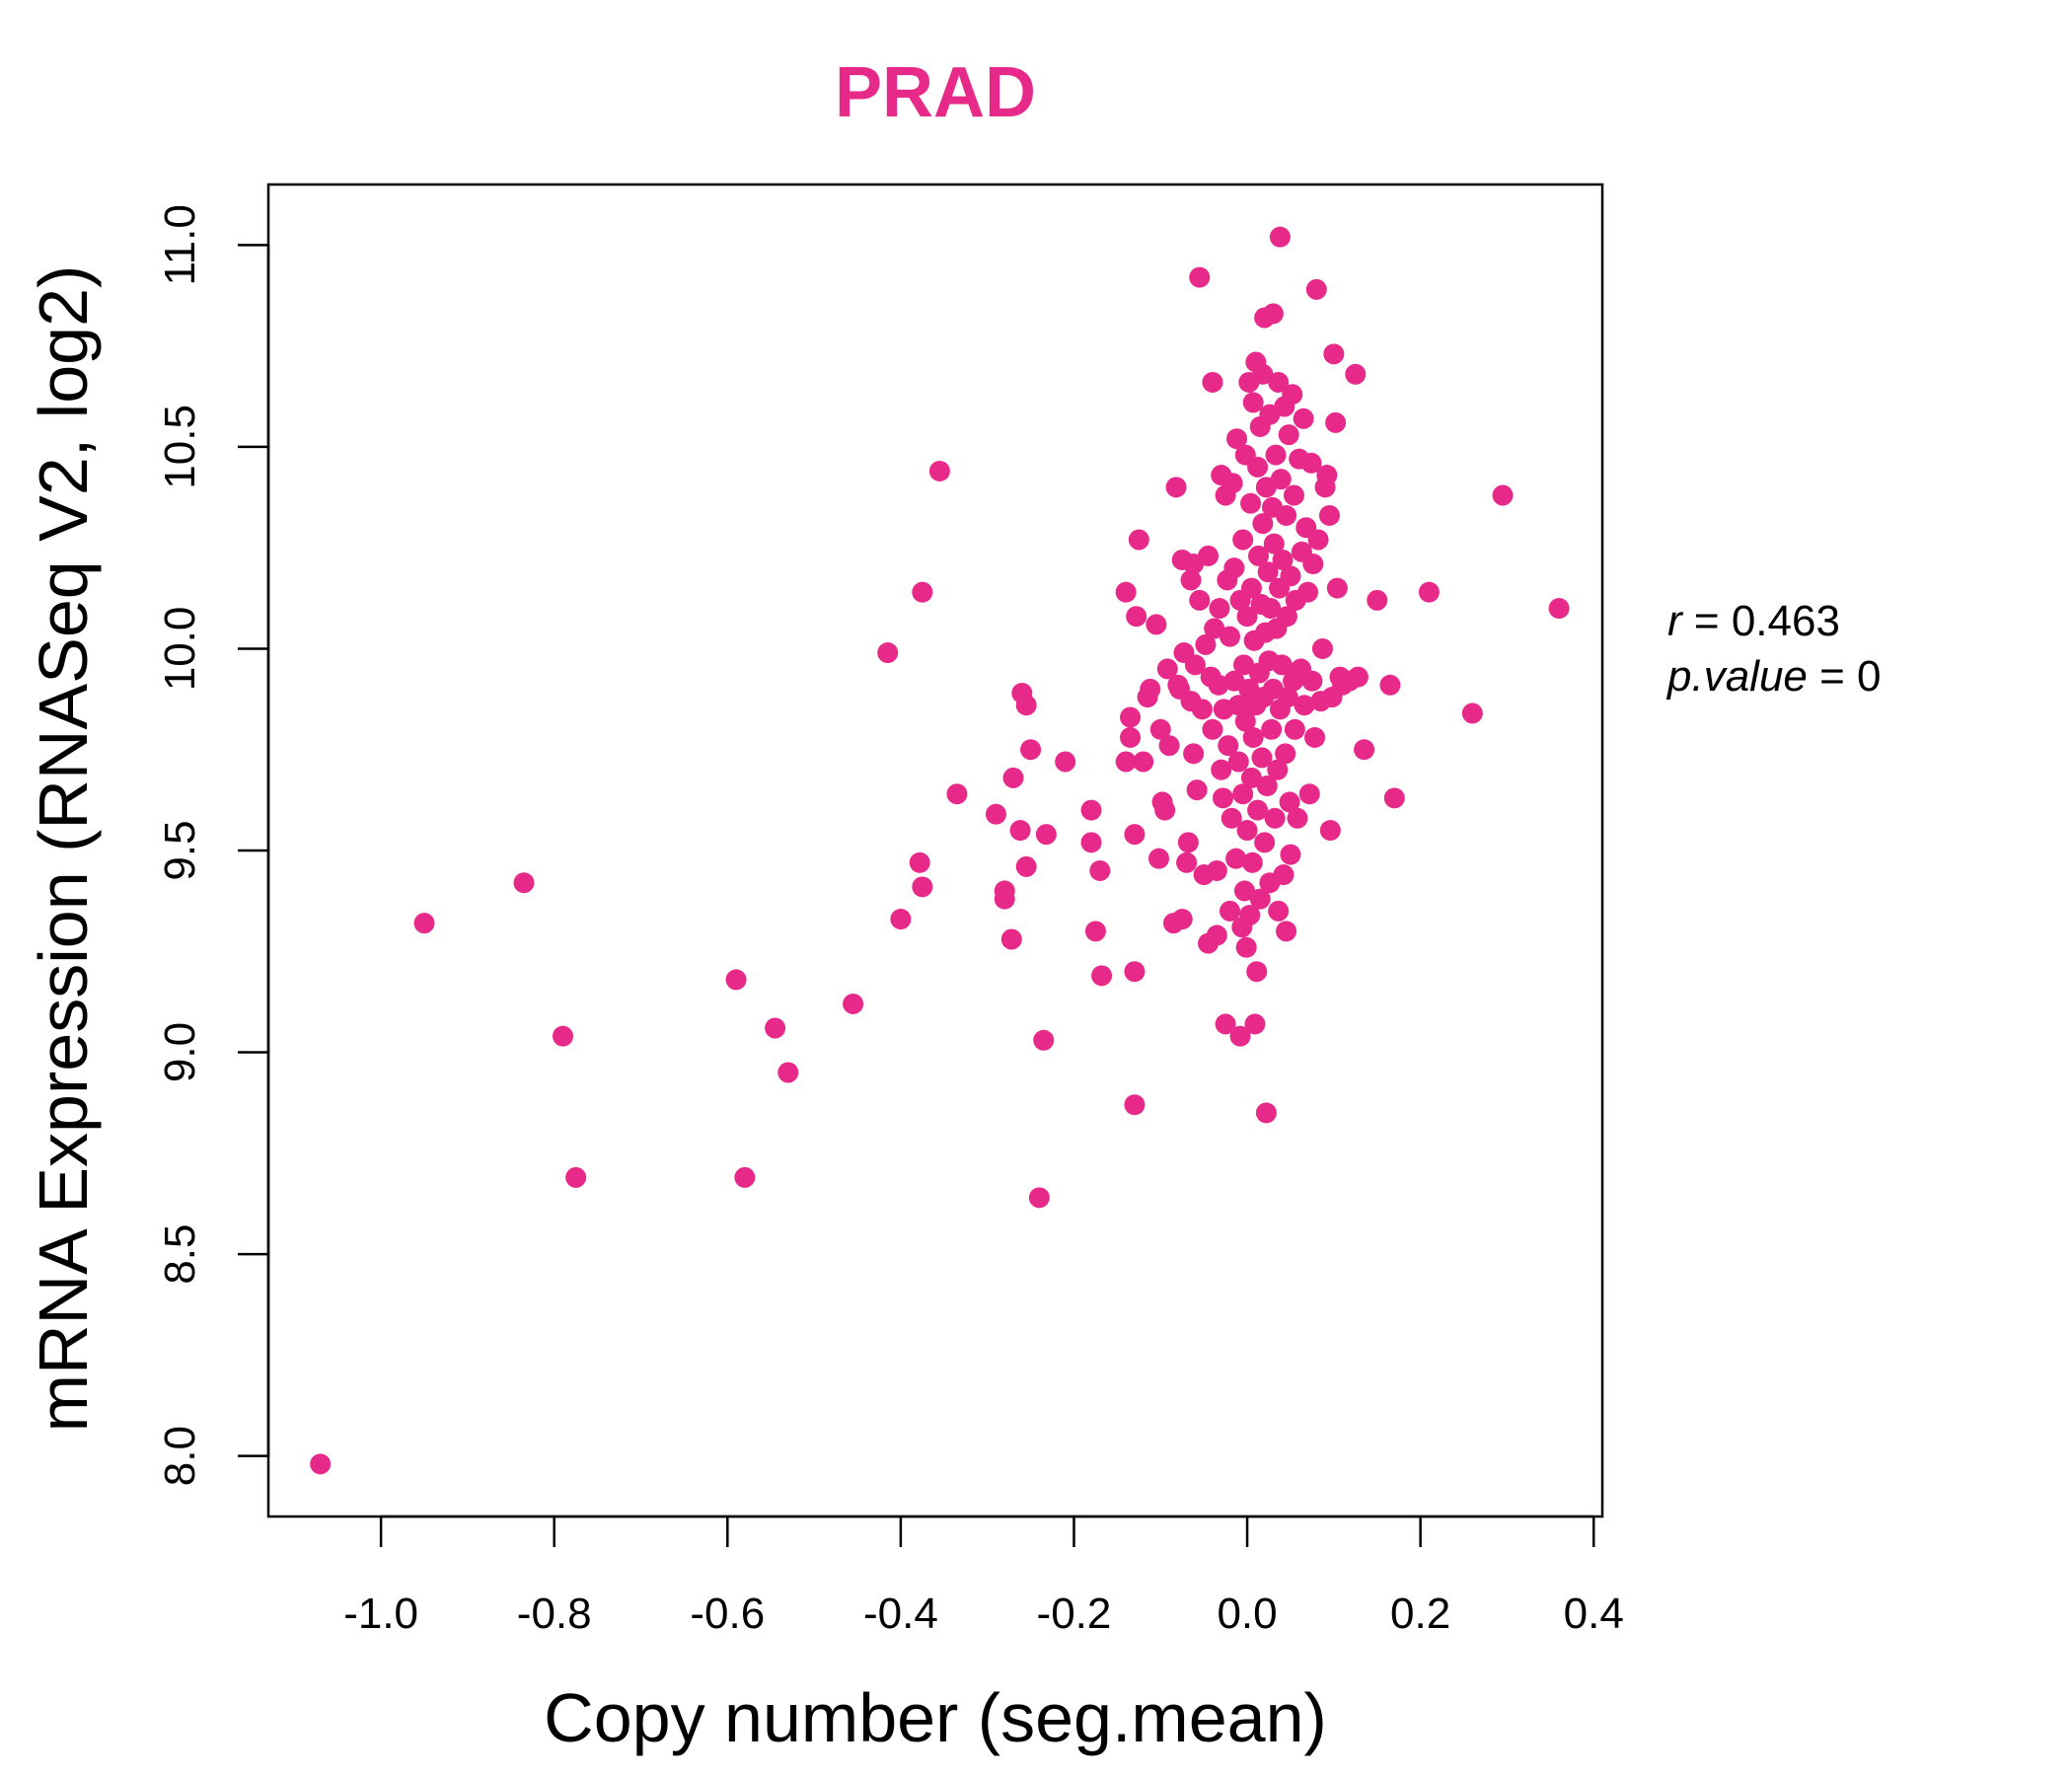 The height and width of the screenshot is (1776, 2072). I want to click on chart-title: PRAD, so click(936, 93).